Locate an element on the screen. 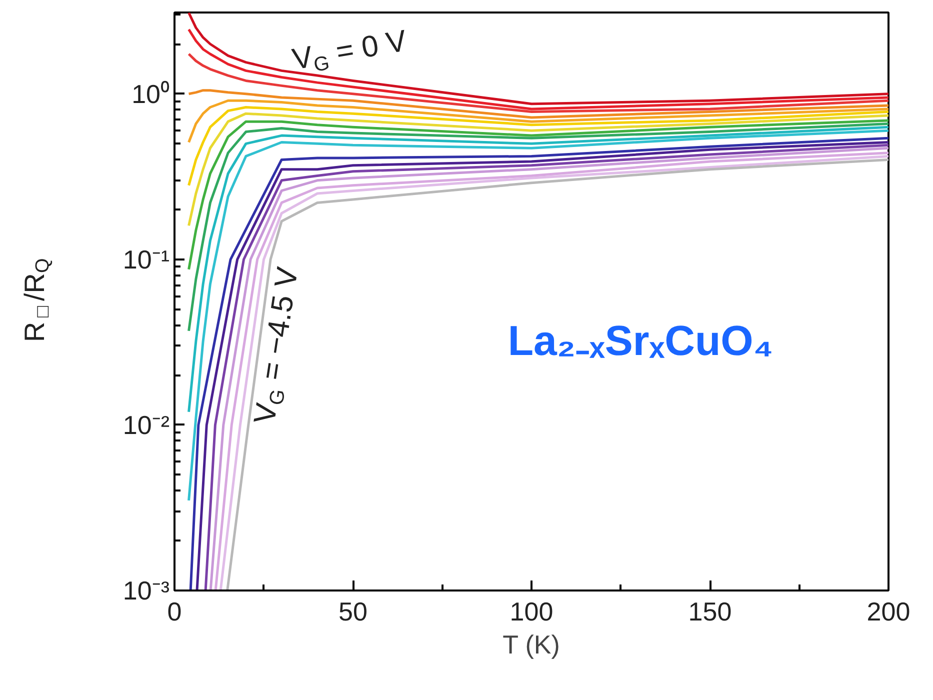  x-tick-label: 0 is located at coordinates (174, 611).